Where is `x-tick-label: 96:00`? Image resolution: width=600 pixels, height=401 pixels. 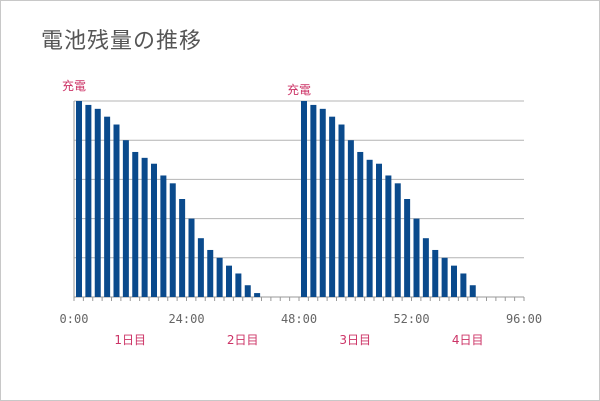 x-tick-label: 96:00 is located at coordinates (524, 319).